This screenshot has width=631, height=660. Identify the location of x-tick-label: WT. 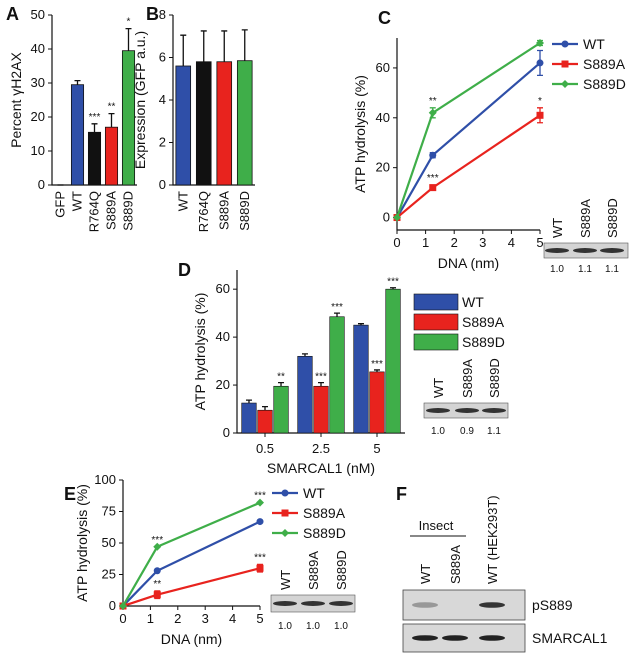
(182, 201).